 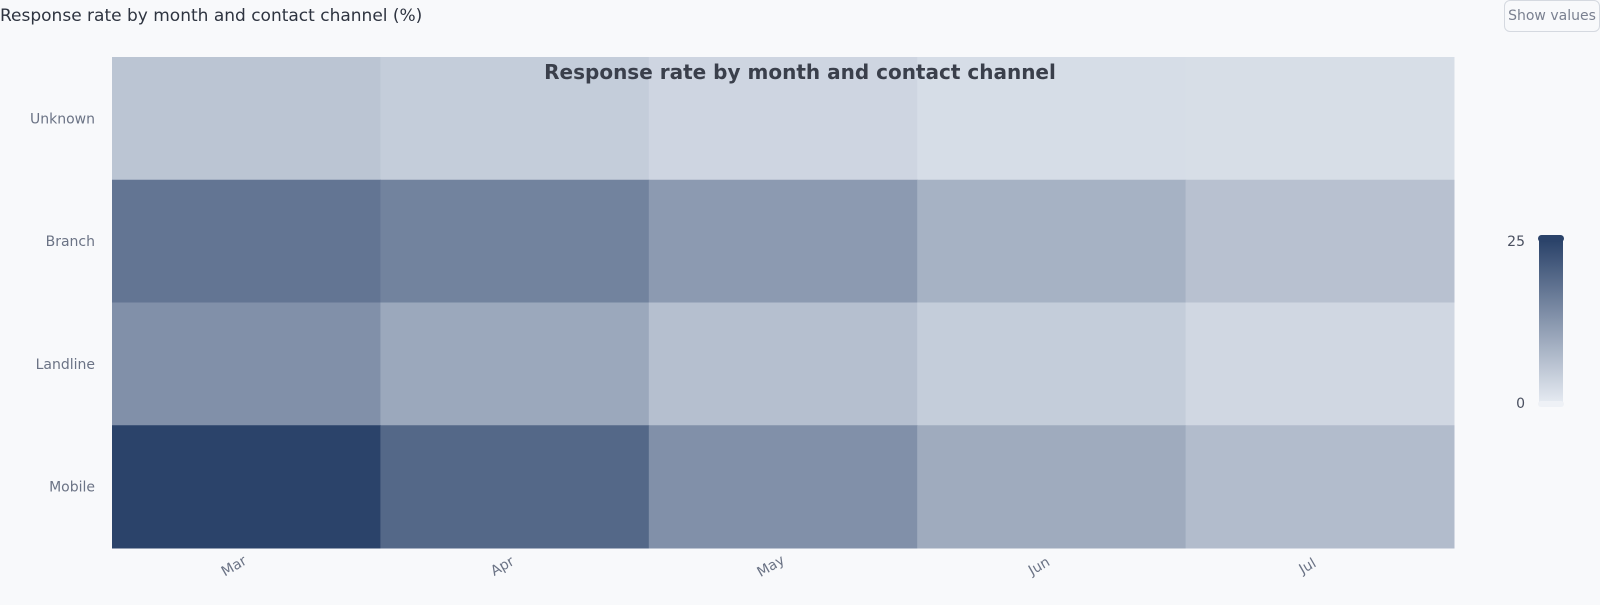 I want to click on y-tick-label: Unknown, so click(x=62, y=119).